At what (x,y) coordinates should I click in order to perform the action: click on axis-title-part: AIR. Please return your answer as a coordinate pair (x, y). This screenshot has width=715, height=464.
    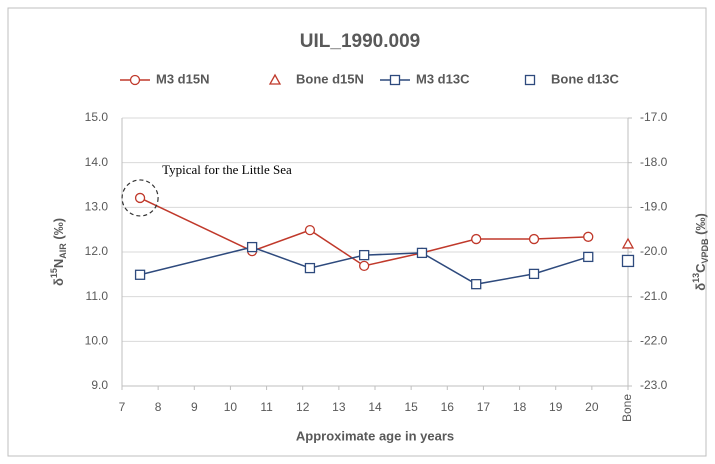
    Looking at the image, I should click on (63, 251).